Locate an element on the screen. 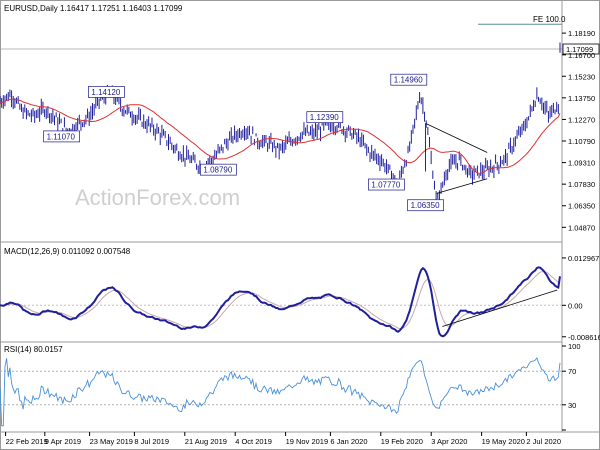  current-price-label: 1.17099 is located at coordinates (579, 49).